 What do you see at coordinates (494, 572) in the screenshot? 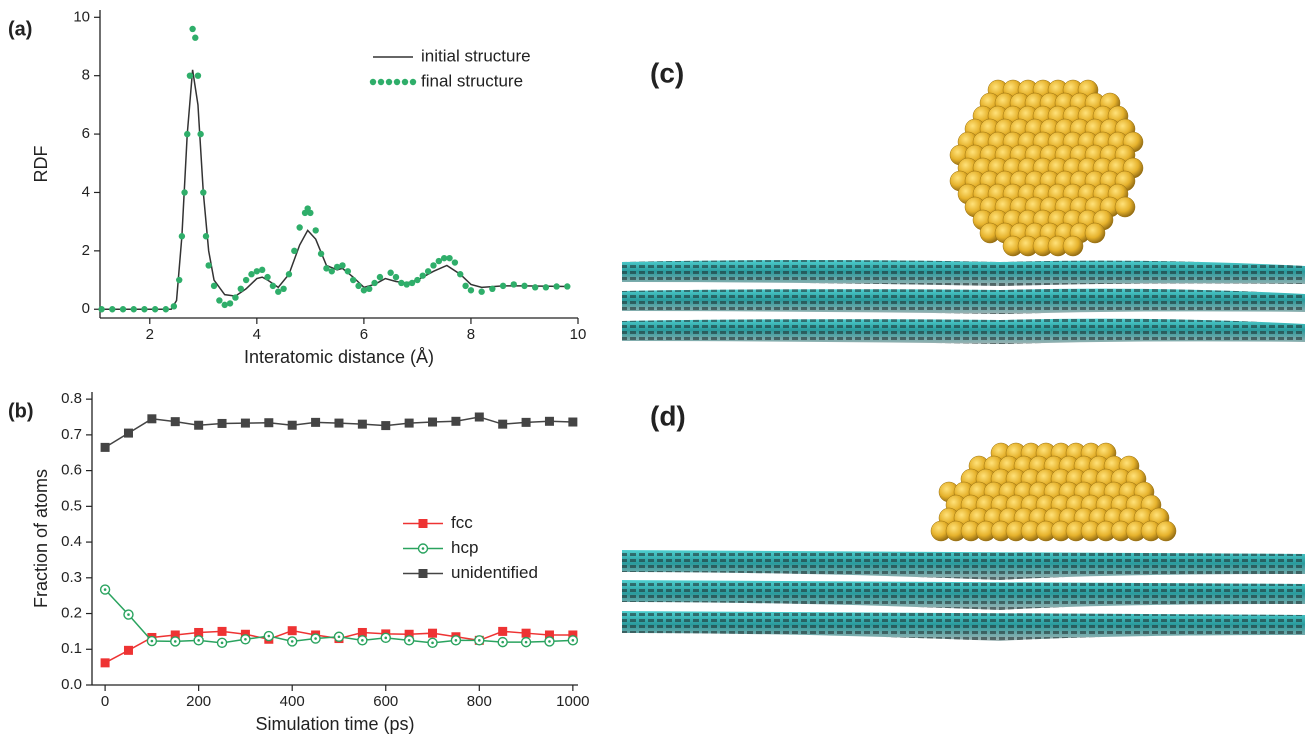
I see `legend-label: unidentified` at bounding box center [494, 572].